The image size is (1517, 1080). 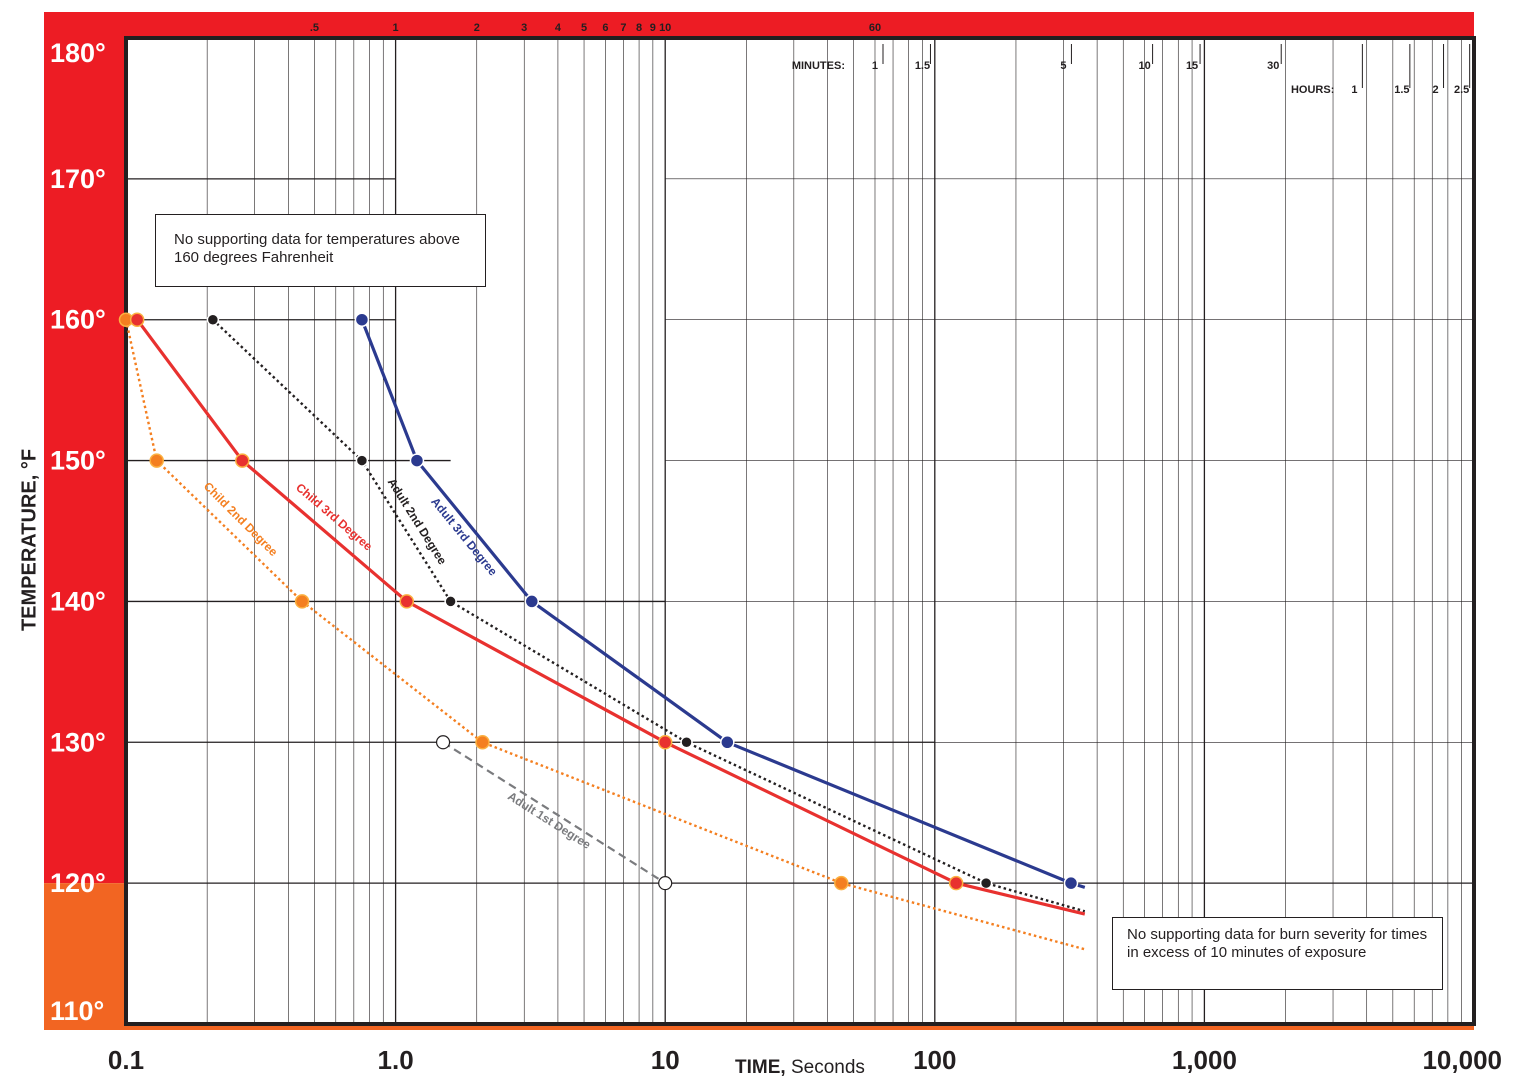 I want to click on left-red-band, so click(x=85, y=448).